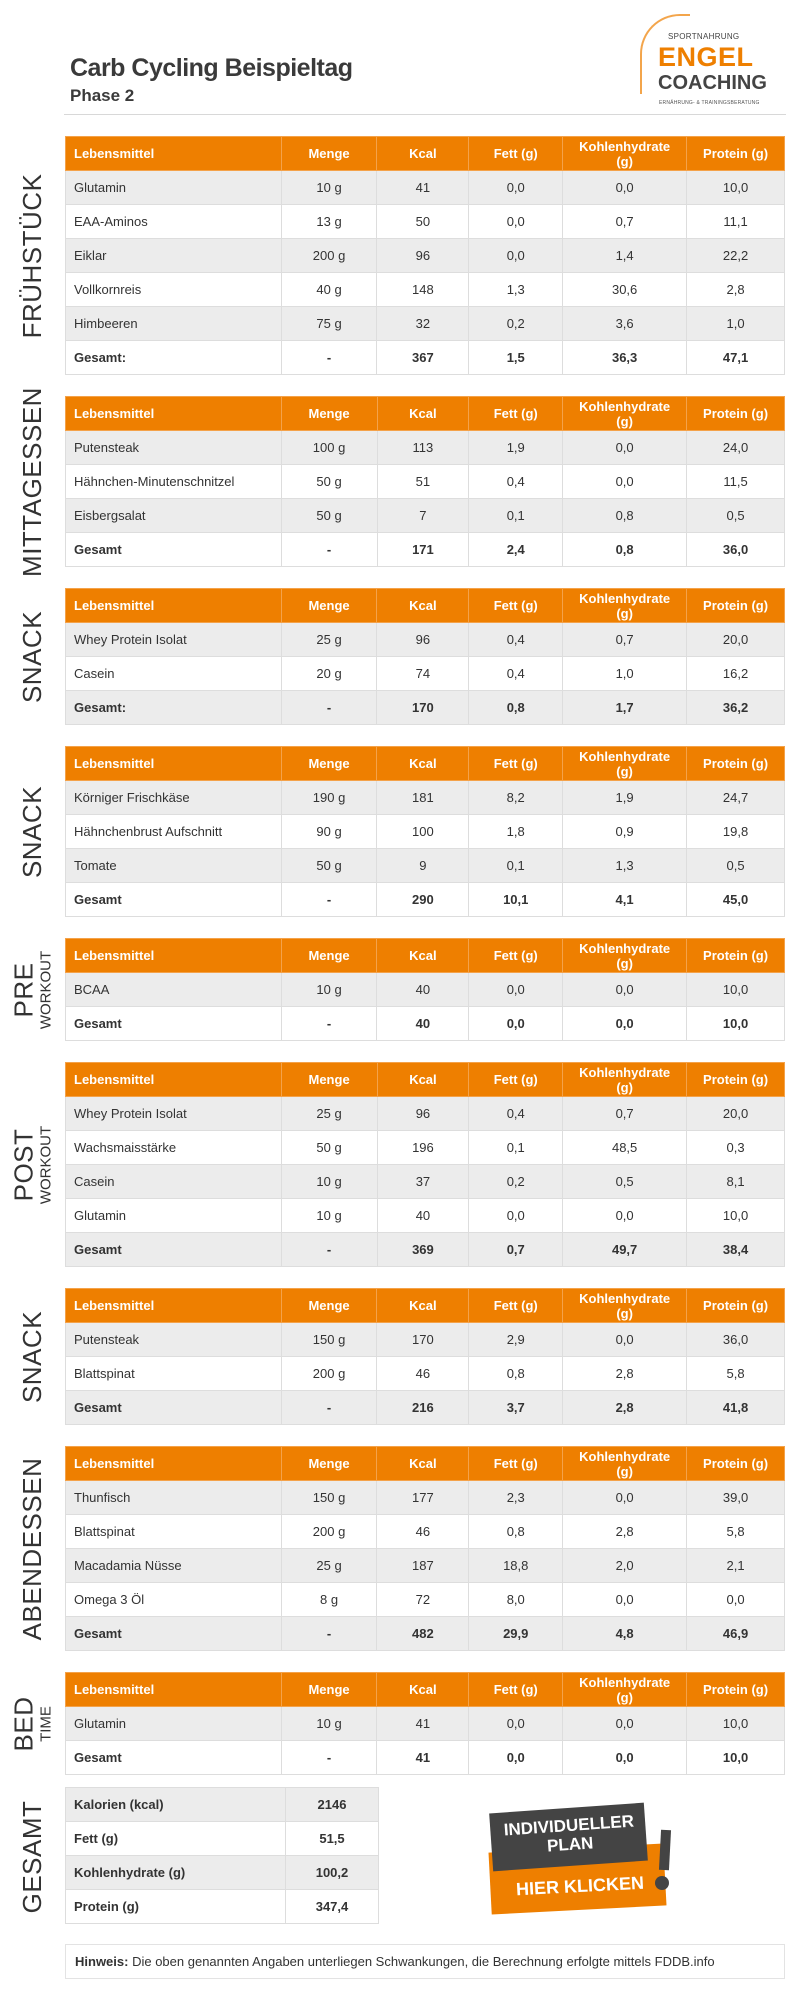 This screenshot has height=2015, width=800. I want to click on table-cell: 0,3, so click(735, 1147).